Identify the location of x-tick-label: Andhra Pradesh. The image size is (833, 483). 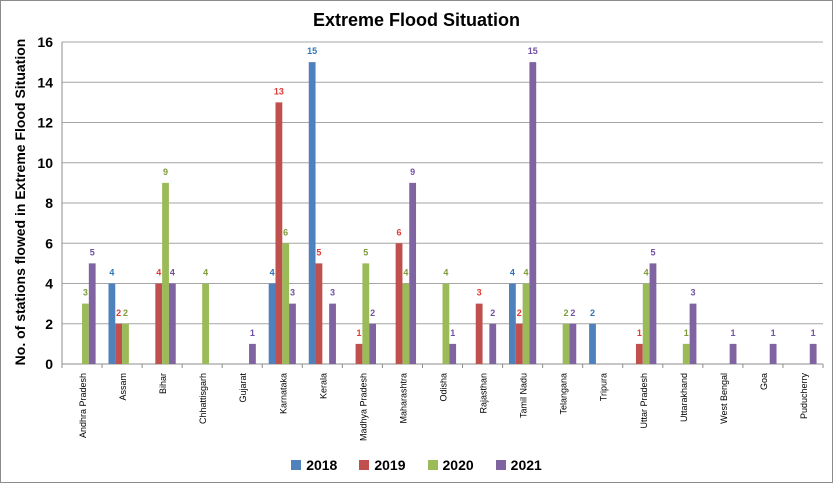
(83, 405).